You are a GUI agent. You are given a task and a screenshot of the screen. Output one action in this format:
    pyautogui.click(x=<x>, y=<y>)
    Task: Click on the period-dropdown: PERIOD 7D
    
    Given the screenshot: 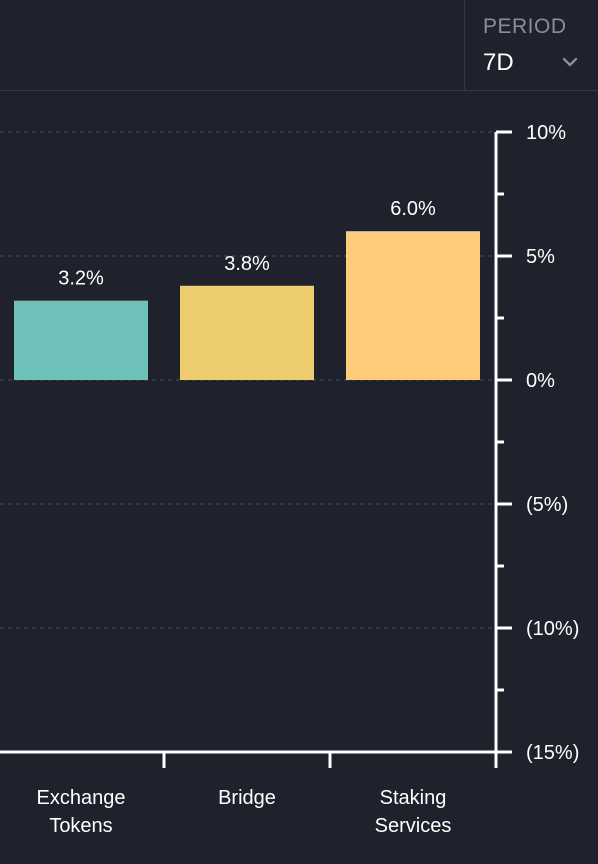 What is the action you would take?
    pyautogui.click(x=531, y=45)
    